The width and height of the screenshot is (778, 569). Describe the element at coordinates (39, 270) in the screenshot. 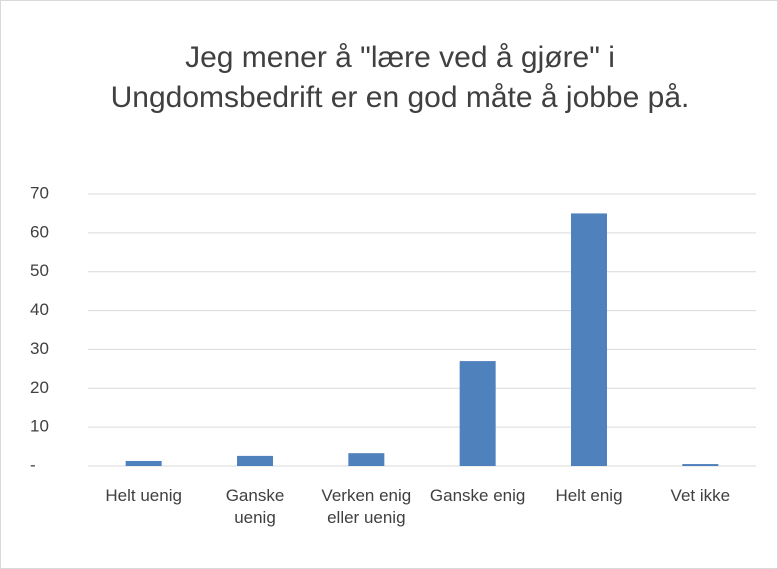

I see `y-tick-label: 50` at that location.